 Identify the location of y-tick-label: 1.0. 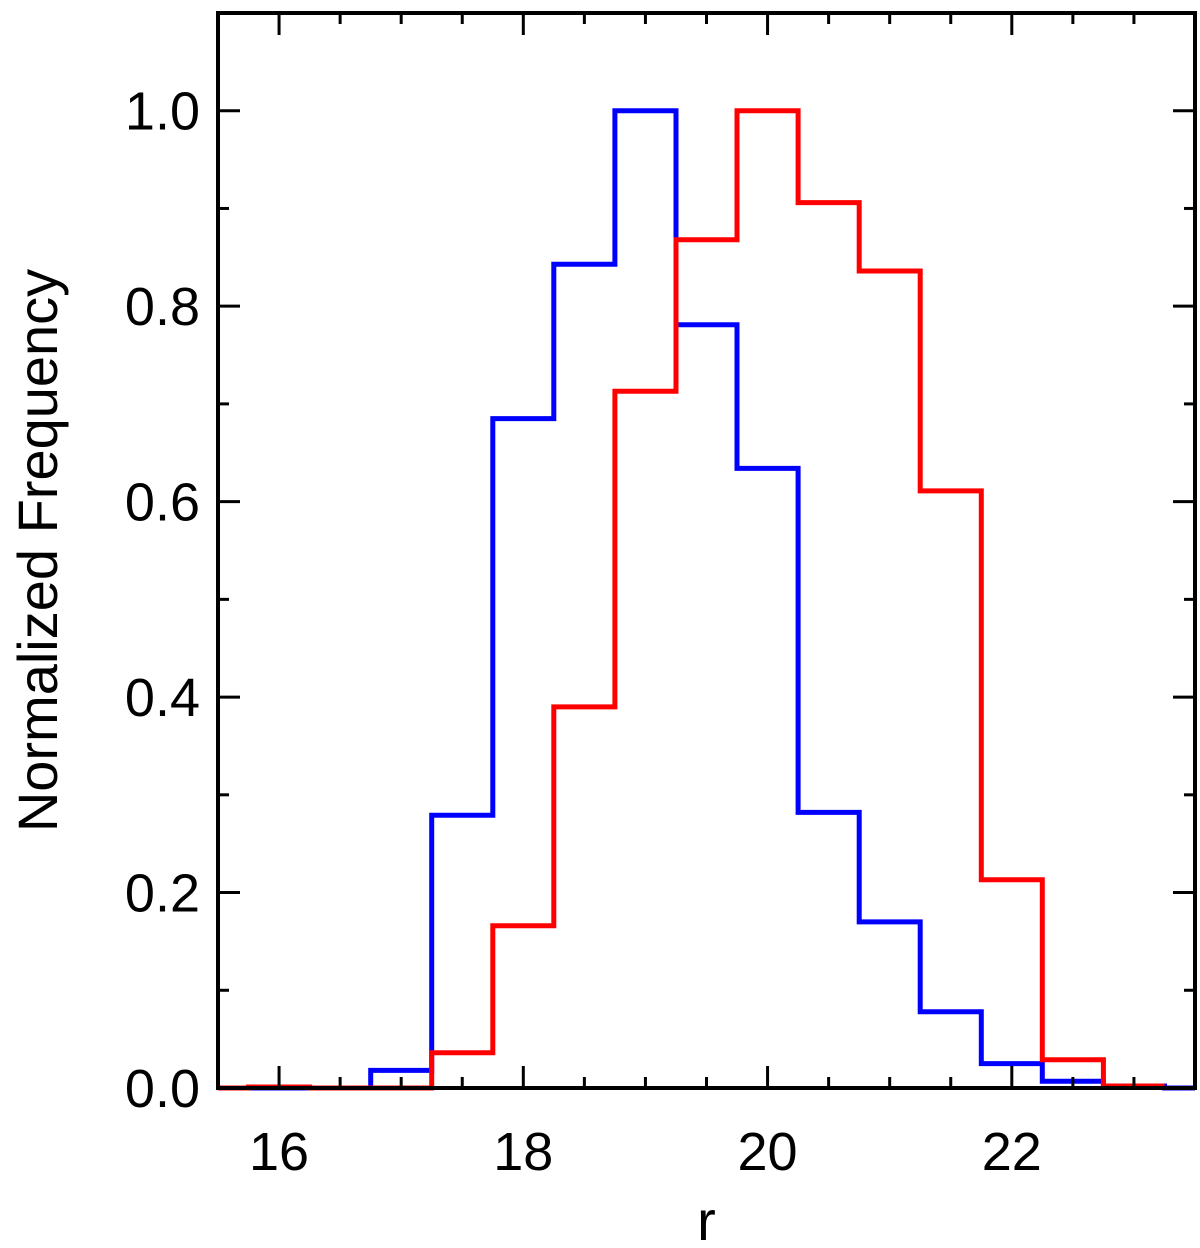
(162, 112).